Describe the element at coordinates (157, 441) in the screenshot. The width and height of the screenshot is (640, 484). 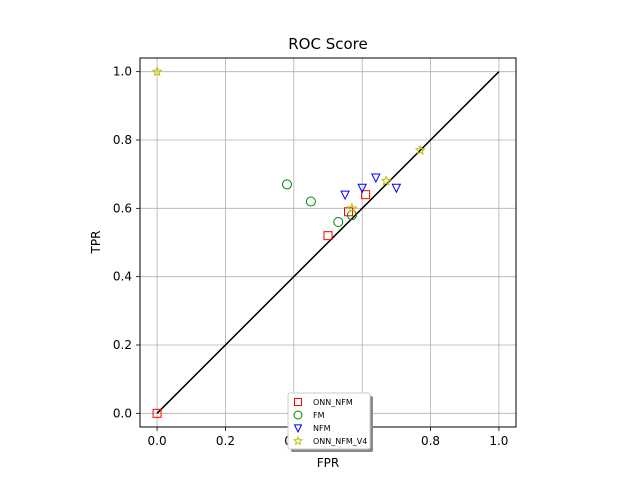
I see `x-tick-label: 0.0` at that location.